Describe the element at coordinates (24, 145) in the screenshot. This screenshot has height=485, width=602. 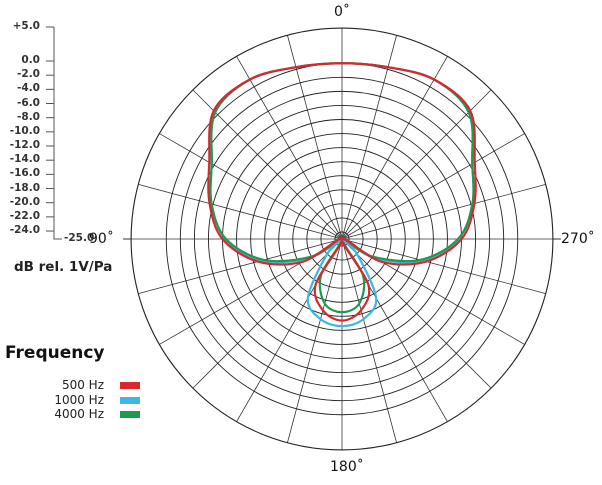
I see `radial-tick-label: -12.0` at that location.